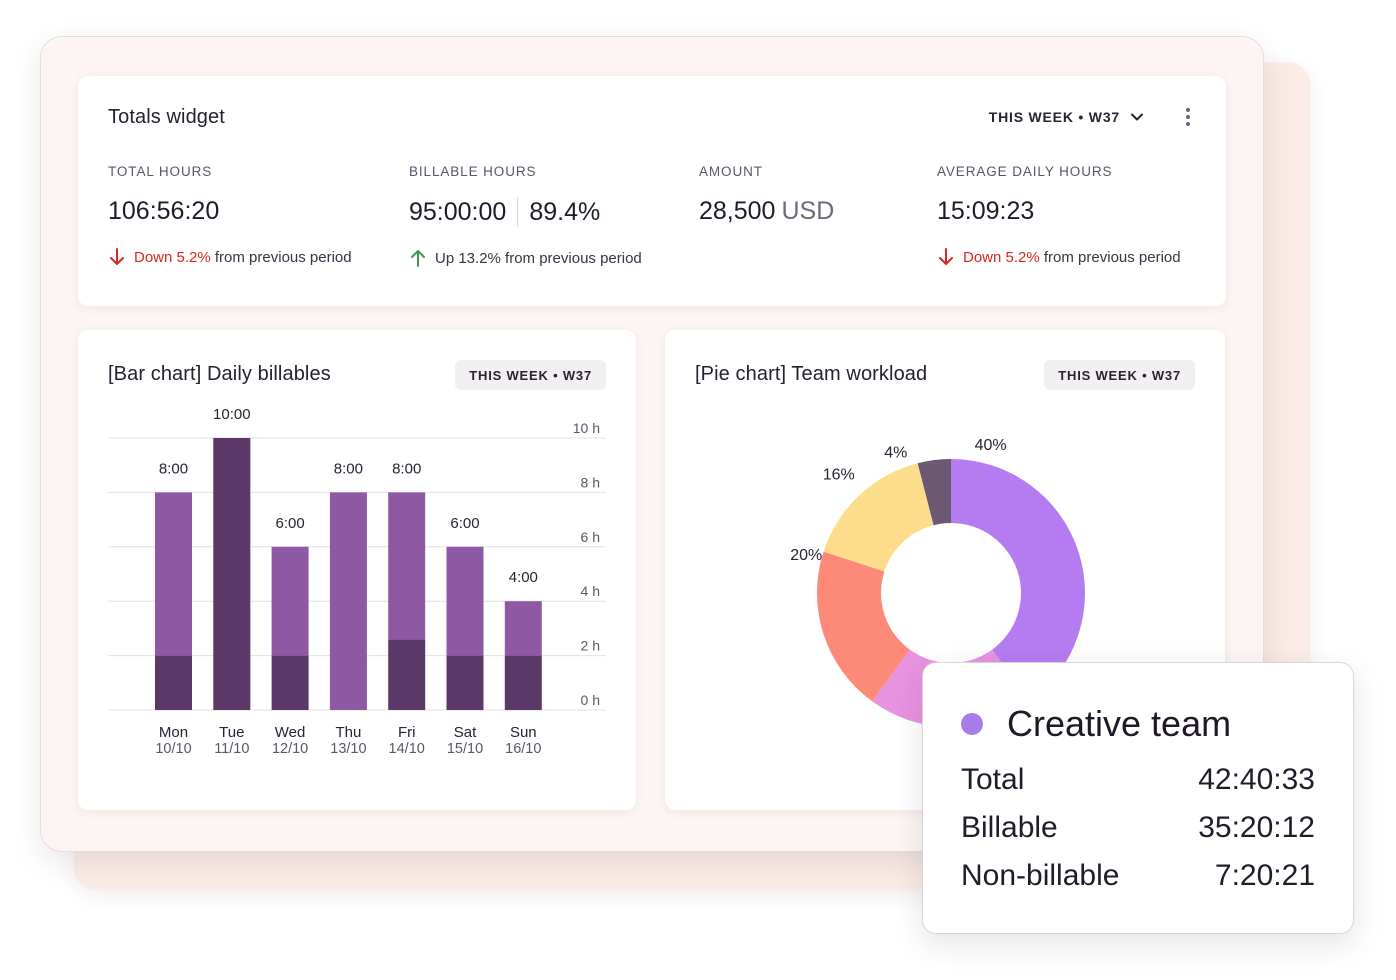  I want to click on x-tick-label: Fri, so click(407, 732).